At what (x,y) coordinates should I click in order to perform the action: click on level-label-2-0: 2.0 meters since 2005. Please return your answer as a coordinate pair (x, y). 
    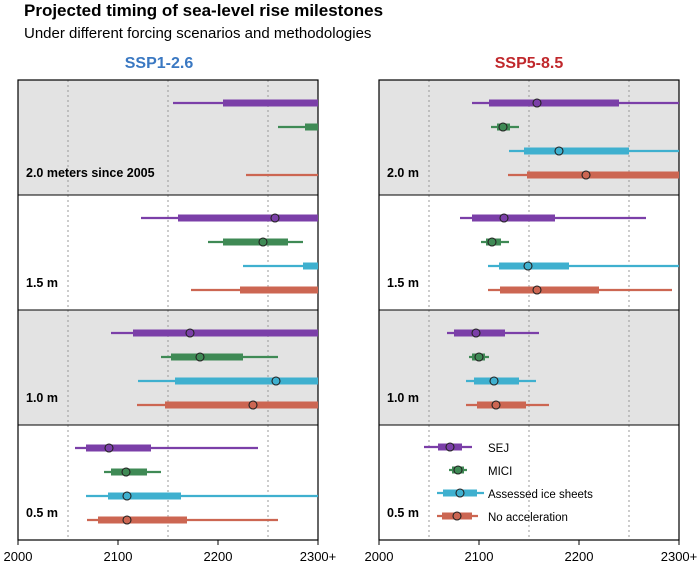
    Looking at the image, I should click on (90, 173).